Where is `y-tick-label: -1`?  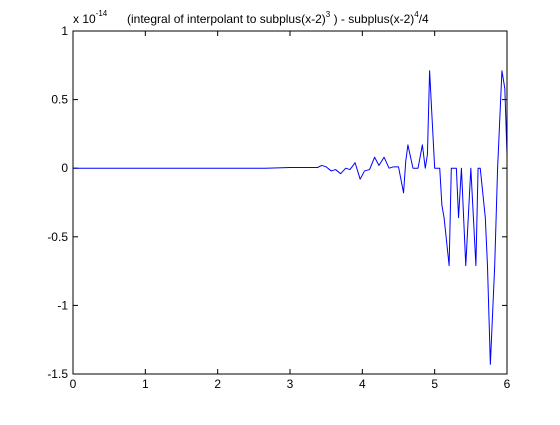 y-tick-label: -1 is located at coordinates (62, 305).